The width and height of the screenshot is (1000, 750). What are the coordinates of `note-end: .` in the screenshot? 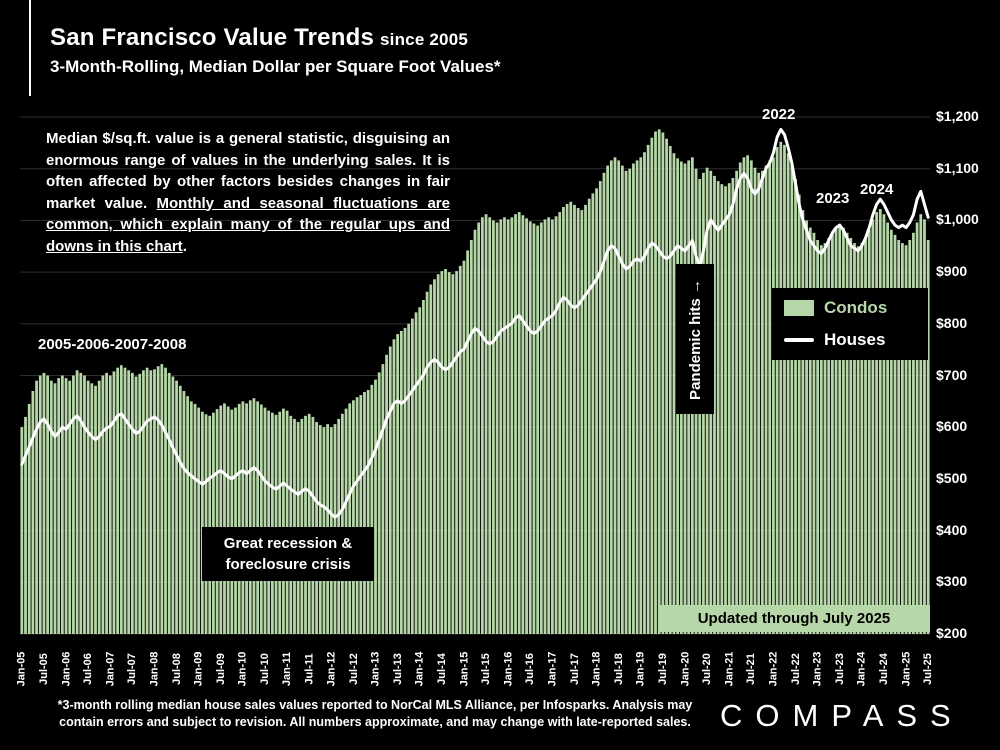 It's located at (184, 246).